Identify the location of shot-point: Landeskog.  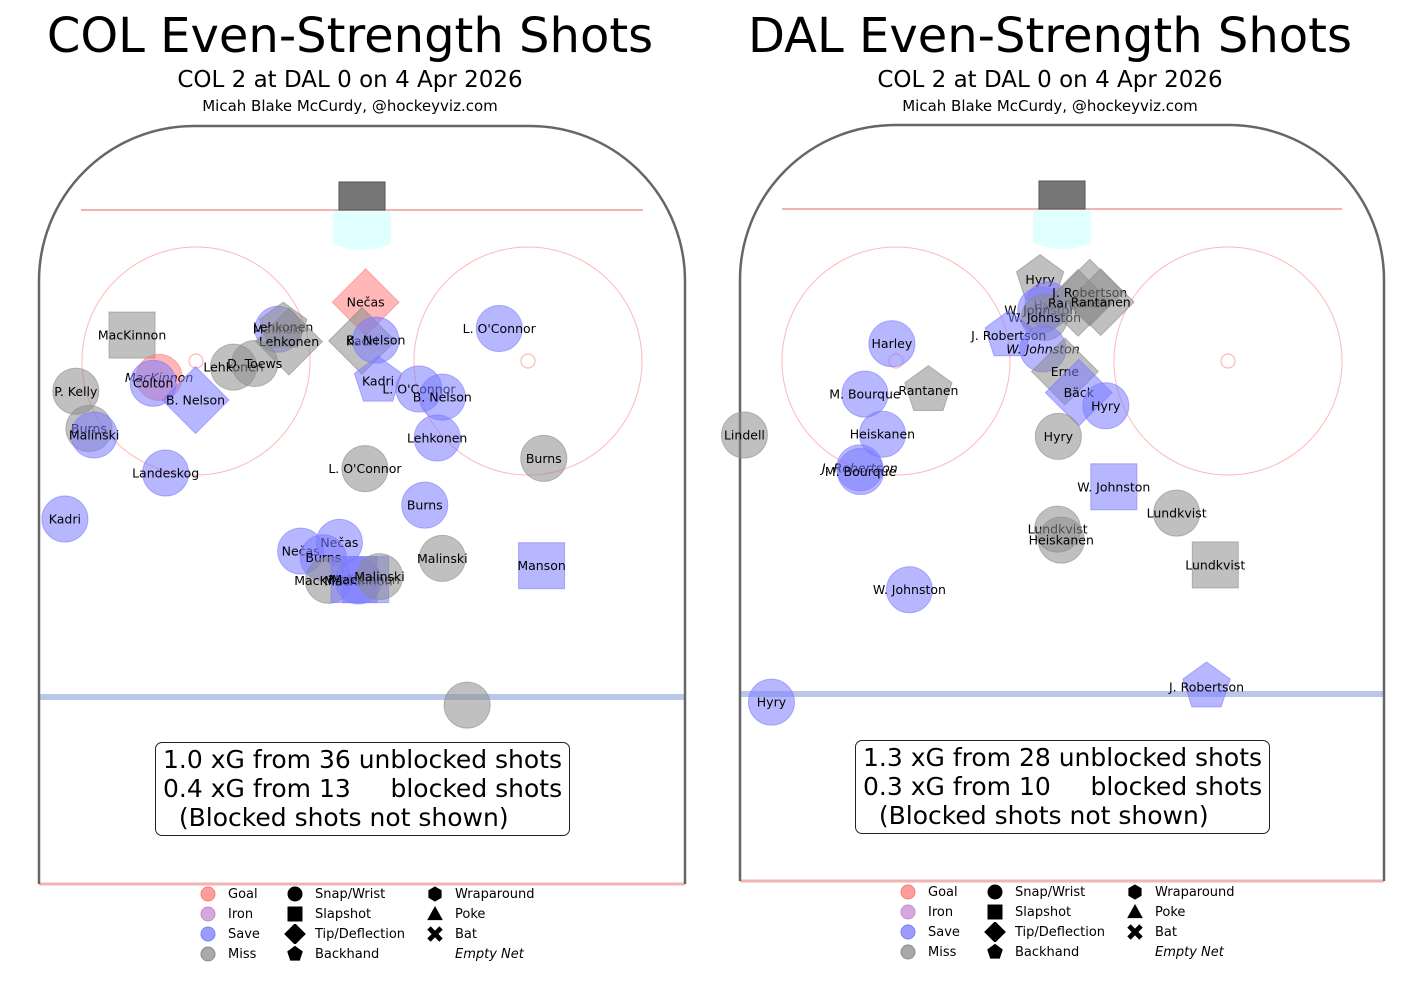
(165, 473).